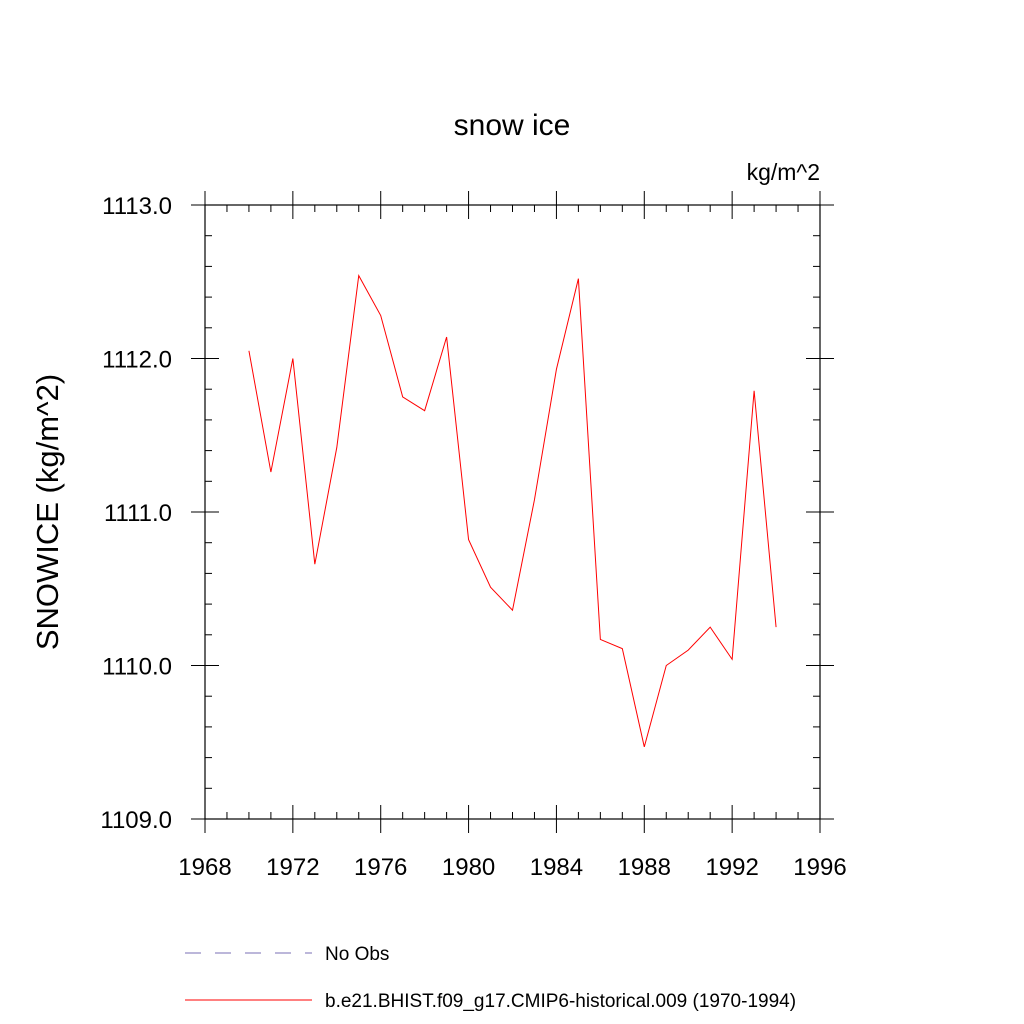  What do you see at coordinates (783, 172) in the screenshot?
I see `units-label: kg/m^2` at bounding box center [783, 172].